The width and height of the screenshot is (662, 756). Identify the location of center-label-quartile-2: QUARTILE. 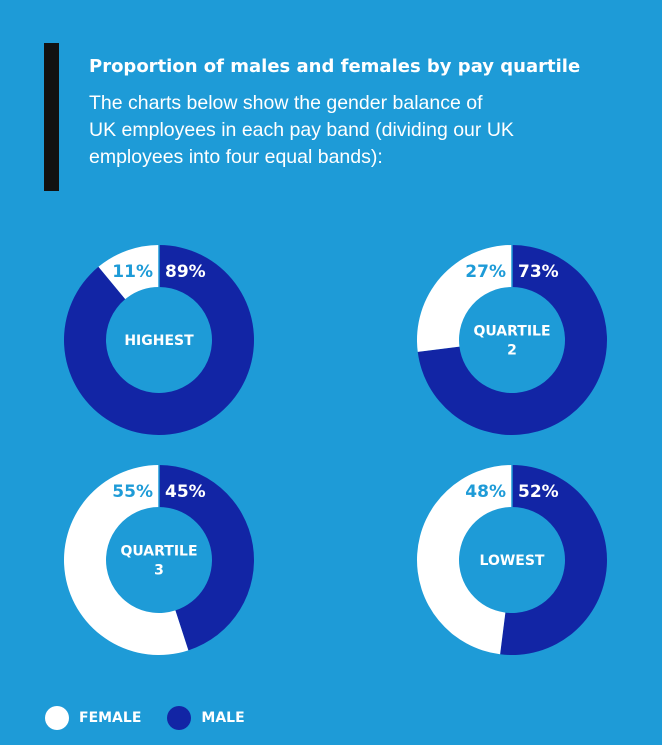
(511, 332).